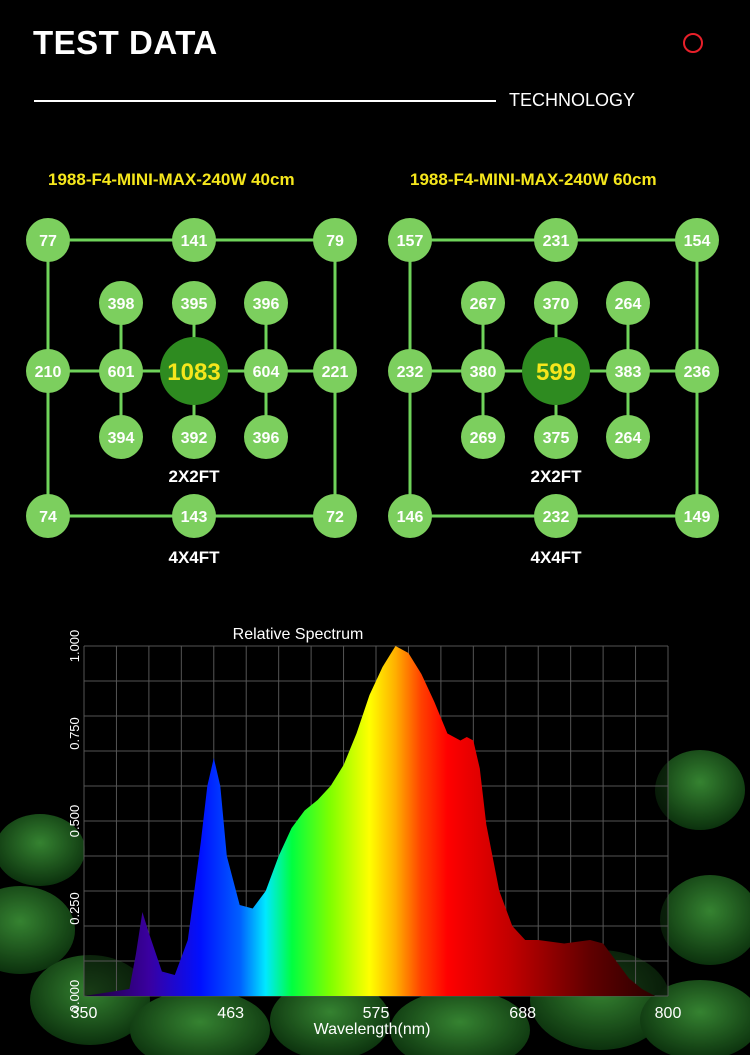 Image resolution: width=750 pixels, height=1055 pixels. I want to click on ppfd-value: 221, so click(335, 372).